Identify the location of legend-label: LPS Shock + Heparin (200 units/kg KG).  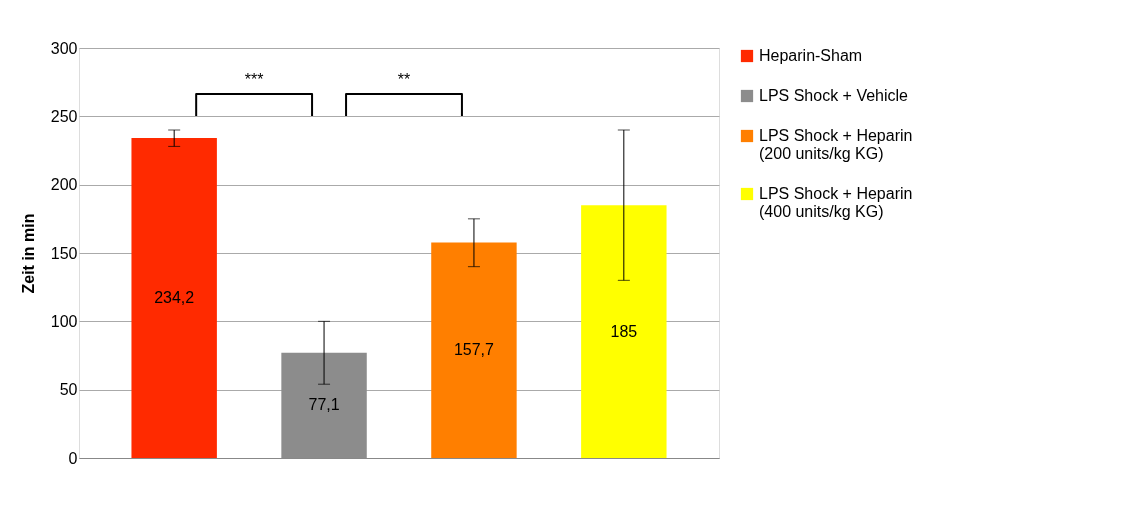
(836, 144).